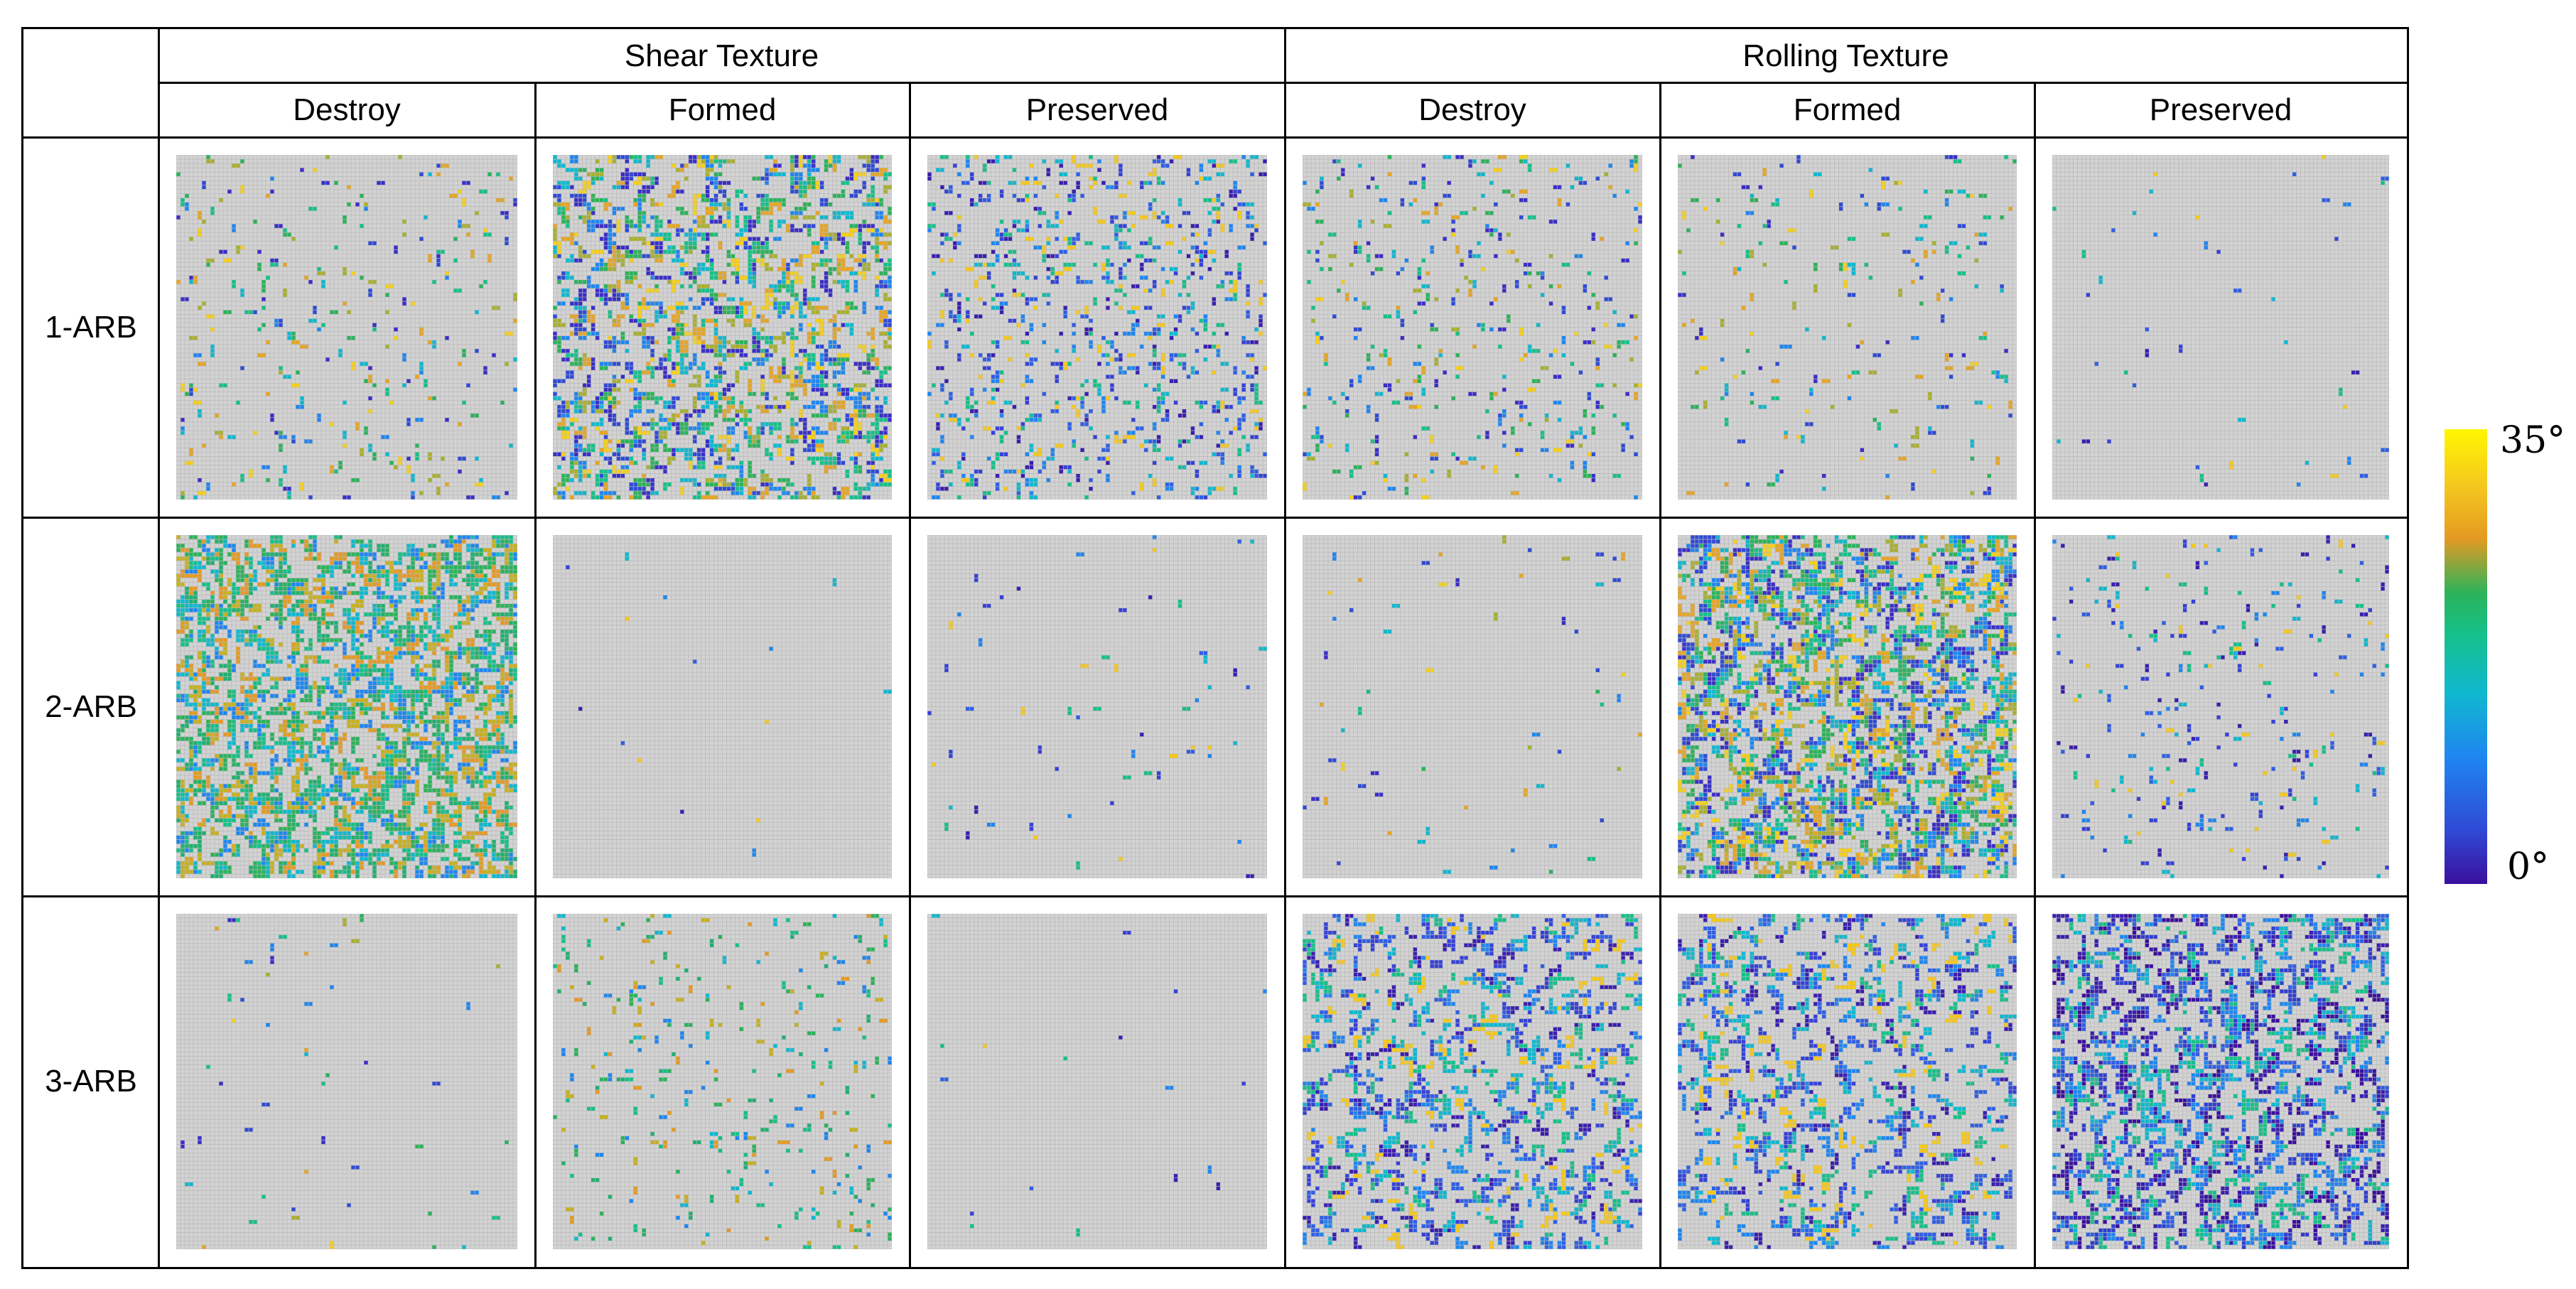 Image resolution: width=2576 pixels, height=1289 pixels. Describe the element at coordinates (1097, 328) in the screenshot. I see `texture-map-r1-c3` at that location.